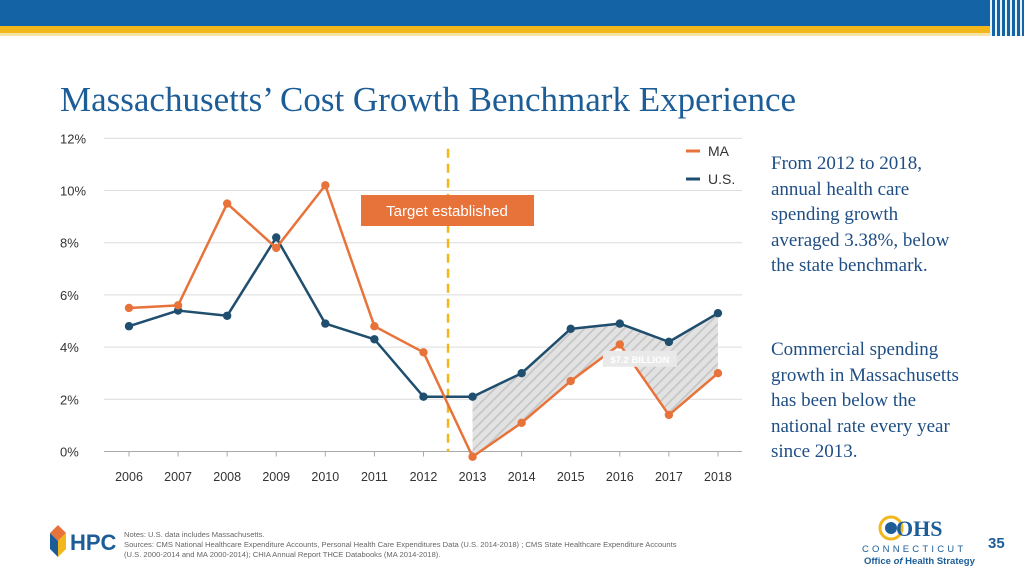 The width and height of the screenshot is (1024, 576). I want to click on target-callout-box, so click(448, 210).